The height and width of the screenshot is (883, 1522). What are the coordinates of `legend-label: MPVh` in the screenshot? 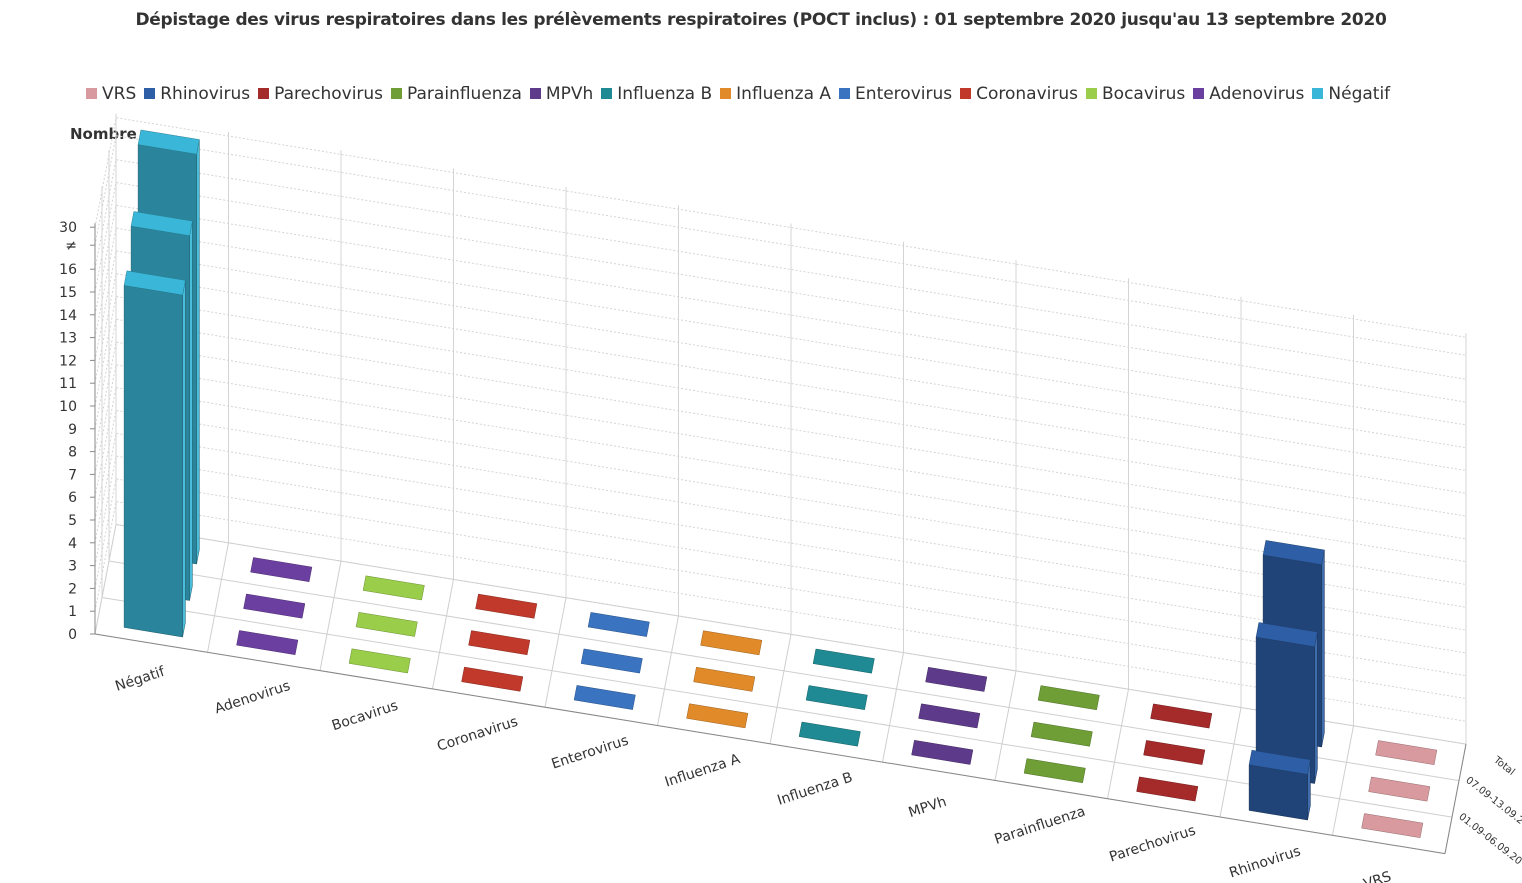 It's located at (569, 94).